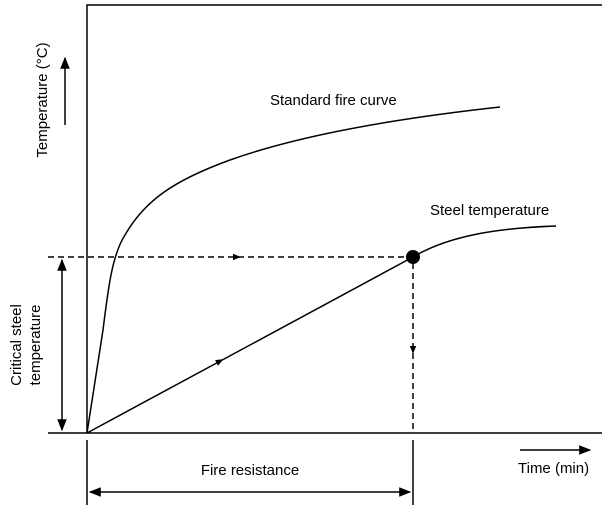 Image resolution: width=602 pixels, height=505 pixels. I want to click on curve-label: Steel temperature, so click(489, 210).